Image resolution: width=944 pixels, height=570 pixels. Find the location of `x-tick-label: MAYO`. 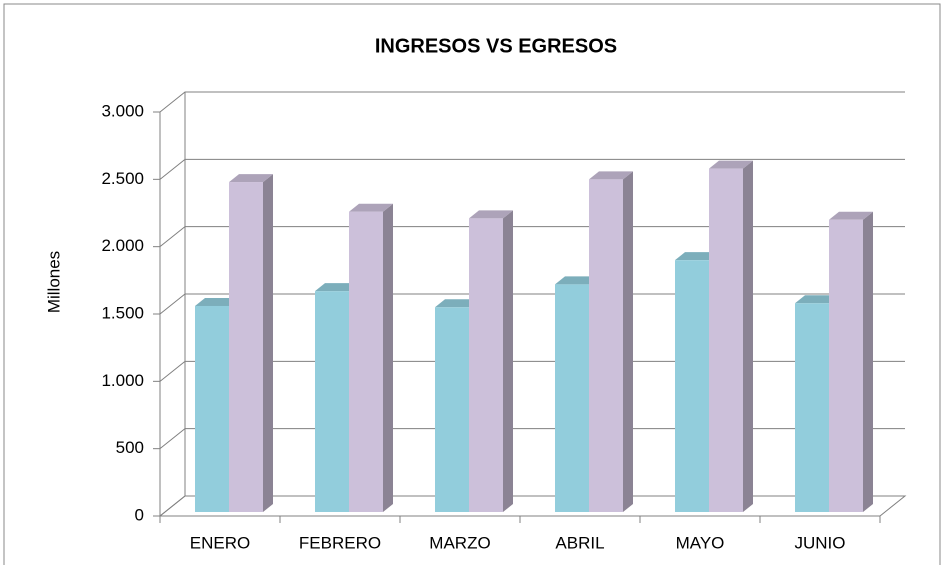

x-tick-label: MAYO is located at coordinates (700, 542).